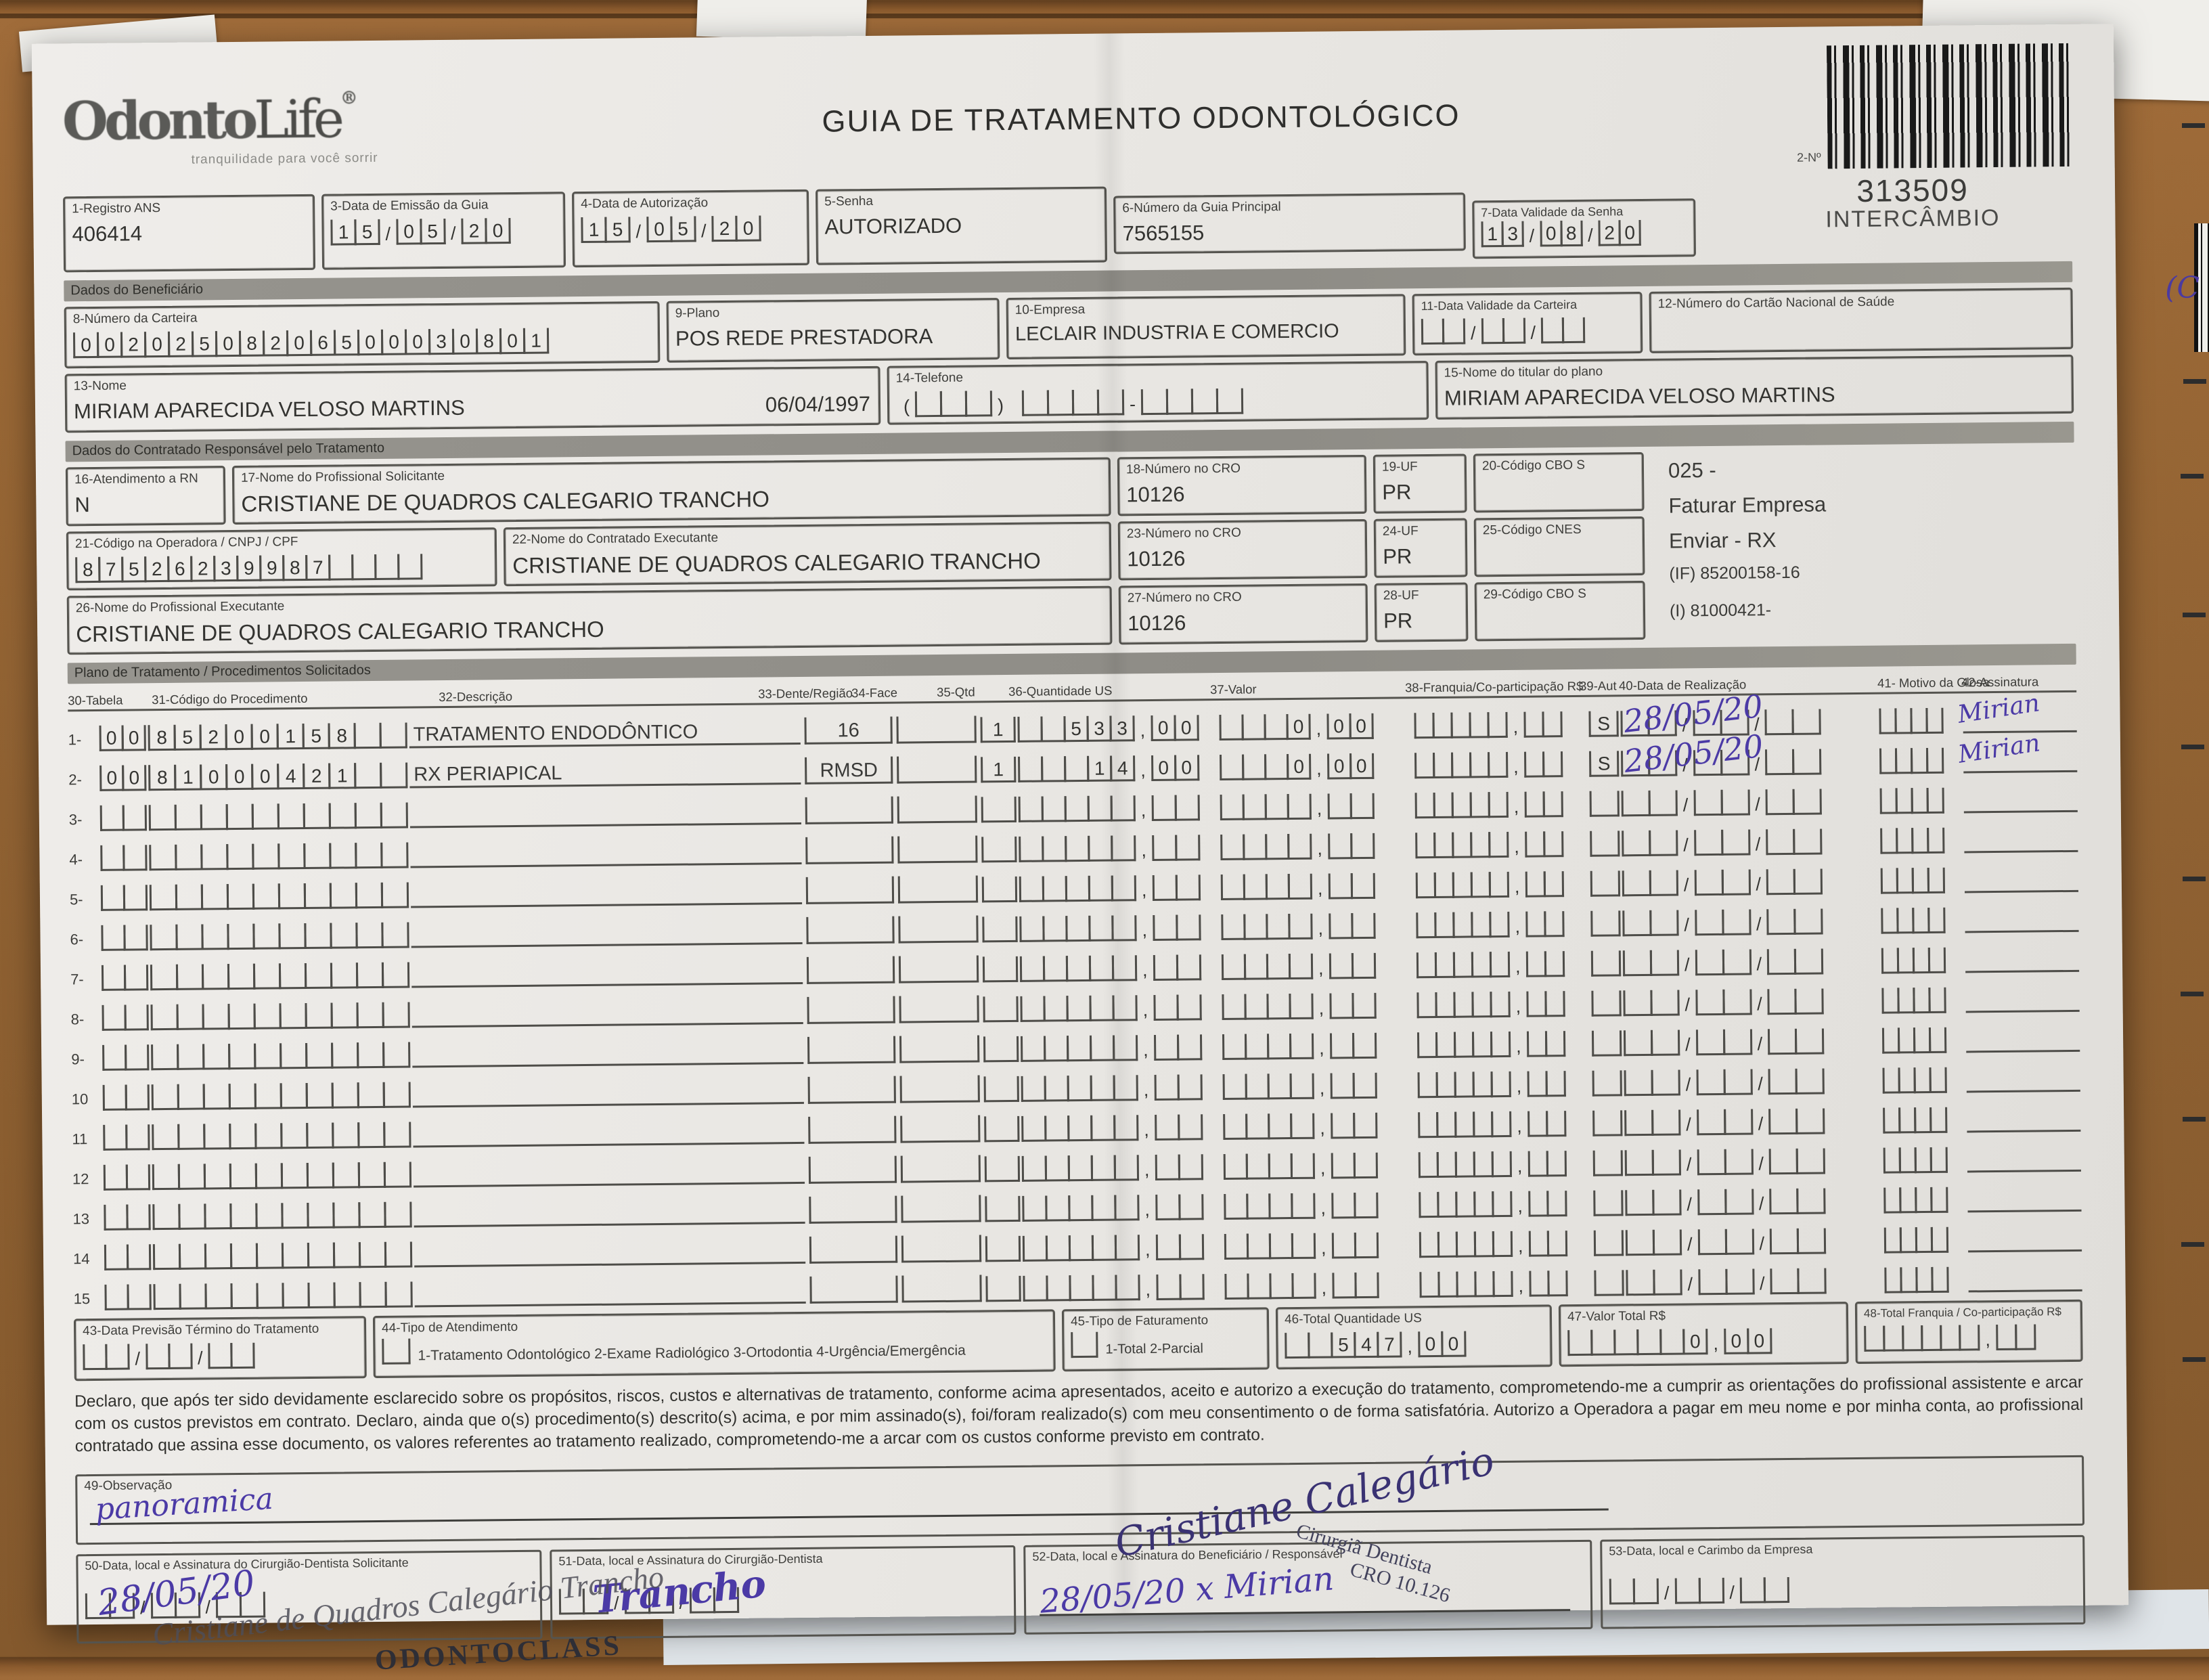 The height and width of the screenshot is (1680, 2209). I want to click on data-carimbo-empresa-input: / /, so click(1699, 1591).